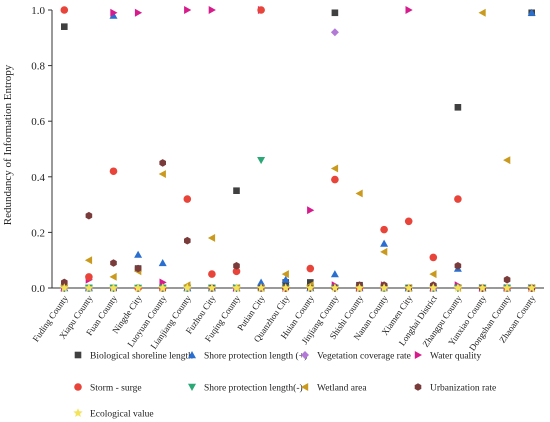 The height and width of the screenshot is (422, 550). Describe the element at coordinates (38, 122) in the screenshot. I see `y-tick-label: 0.6` at that location.